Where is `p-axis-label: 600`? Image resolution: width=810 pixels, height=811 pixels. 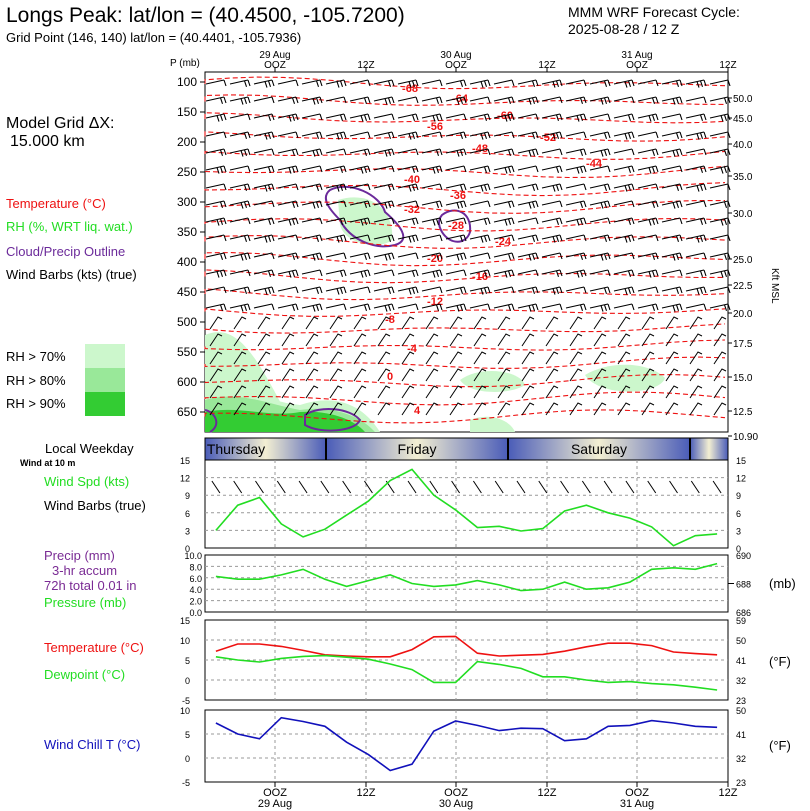 p-axis-label: 600 is located at coordinates (187, 382).